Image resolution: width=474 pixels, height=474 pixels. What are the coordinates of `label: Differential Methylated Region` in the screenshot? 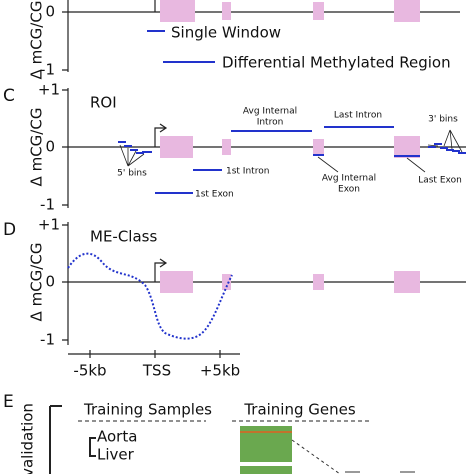 It's located at (336, 63).